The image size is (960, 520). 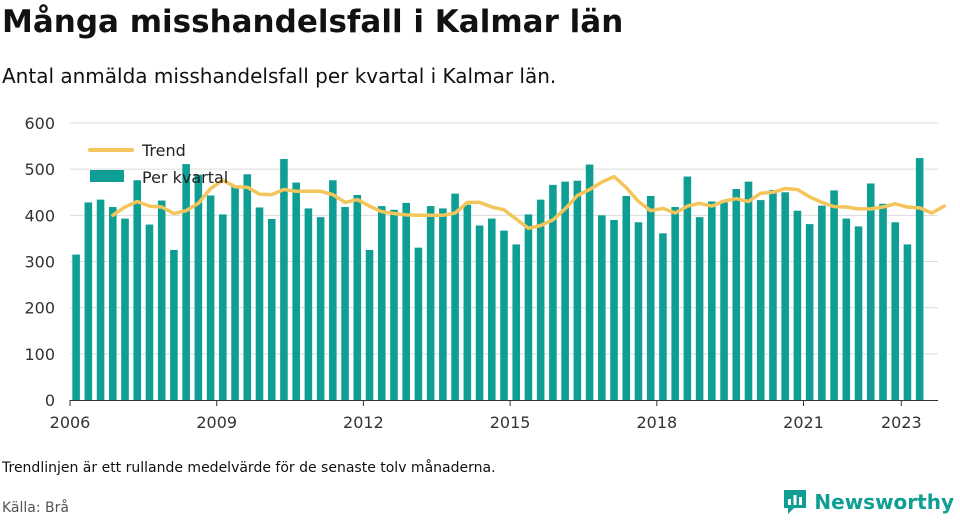 What do you see at coordinates (39, 215) in the screenshot?
I see `y-tick-label: 400` at bounding box center [39, 215].